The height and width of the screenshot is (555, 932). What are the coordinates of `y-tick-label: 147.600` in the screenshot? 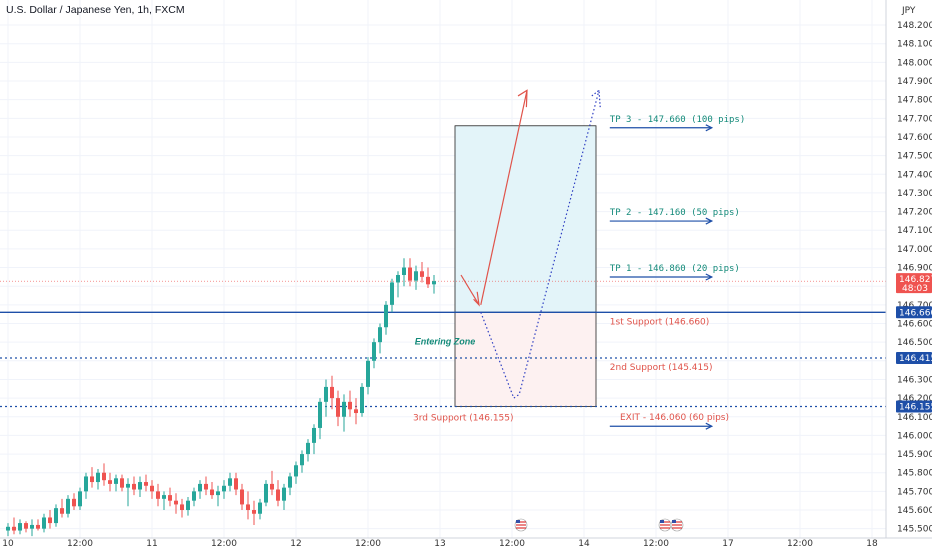 It's located at (914, 138).